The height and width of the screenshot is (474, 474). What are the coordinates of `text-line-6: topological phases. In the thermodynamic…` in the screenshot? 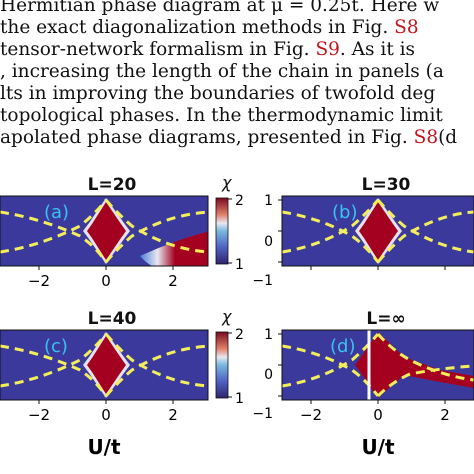 It's located at (221, 115).